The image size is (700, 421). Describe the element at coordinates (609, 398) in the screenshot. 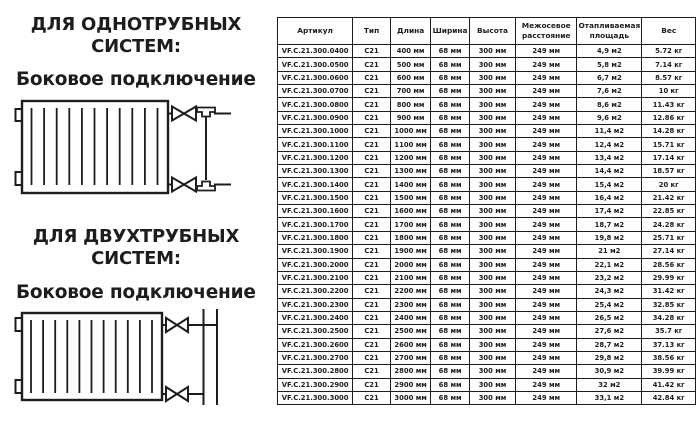

I see `table-cell: 33,1 м2` at that location.